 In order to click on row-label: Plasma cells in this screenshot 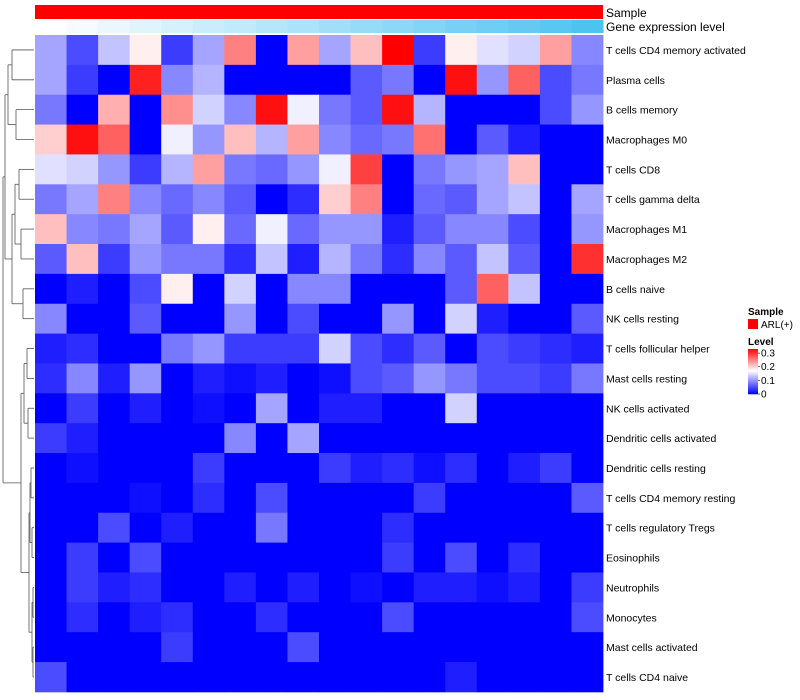, I will do `click(635, 81)`.